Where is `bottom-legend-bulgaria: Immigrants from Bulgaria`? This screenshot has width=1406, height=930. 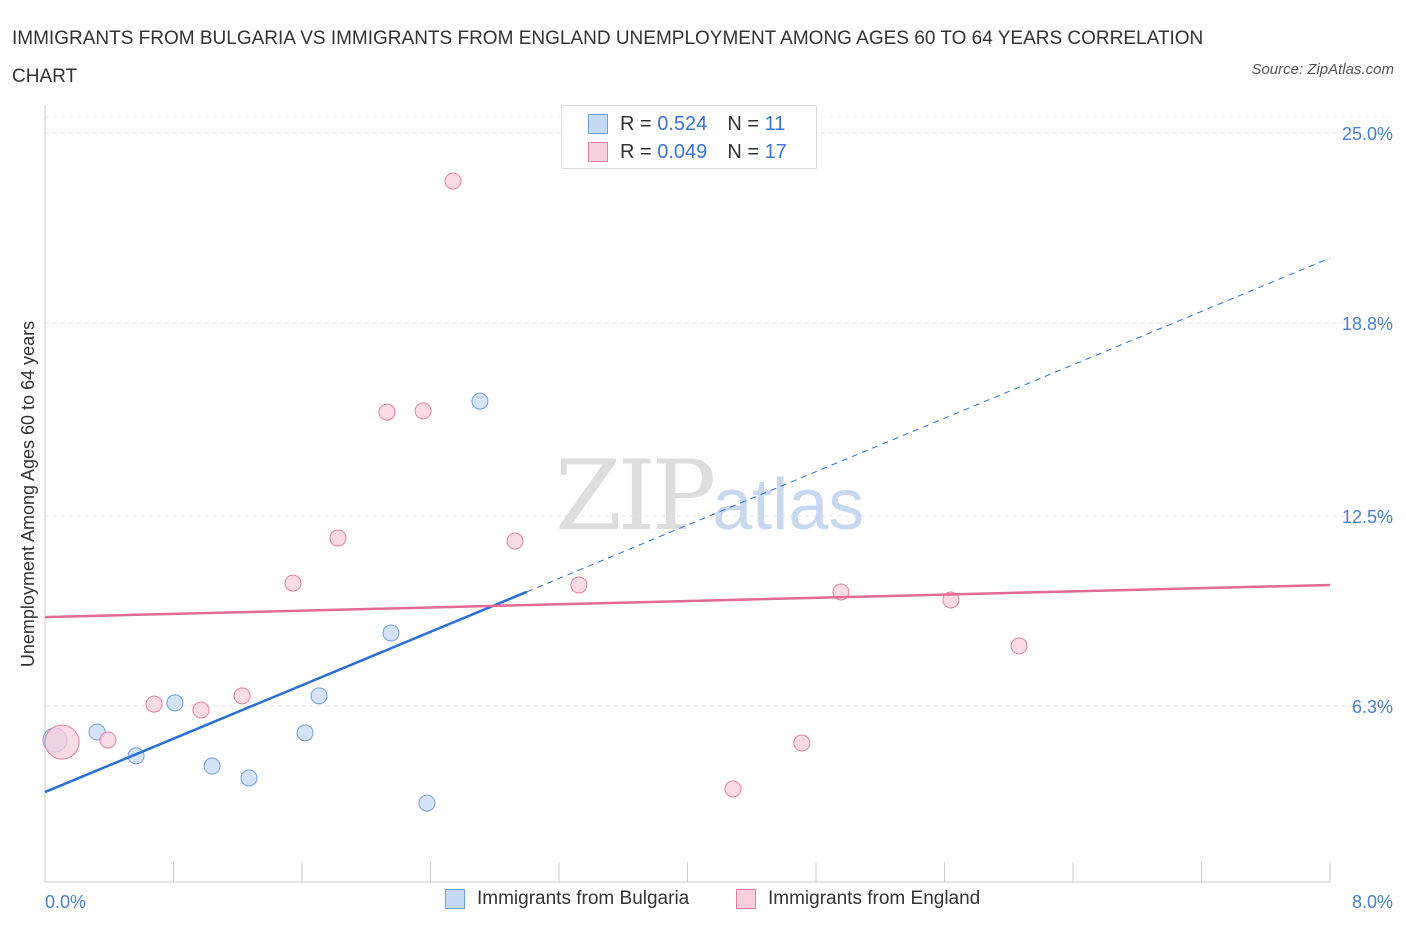 bottom-legend-bulgaria: Immigrants from Bulgaria is located at coordinates (567, 899).